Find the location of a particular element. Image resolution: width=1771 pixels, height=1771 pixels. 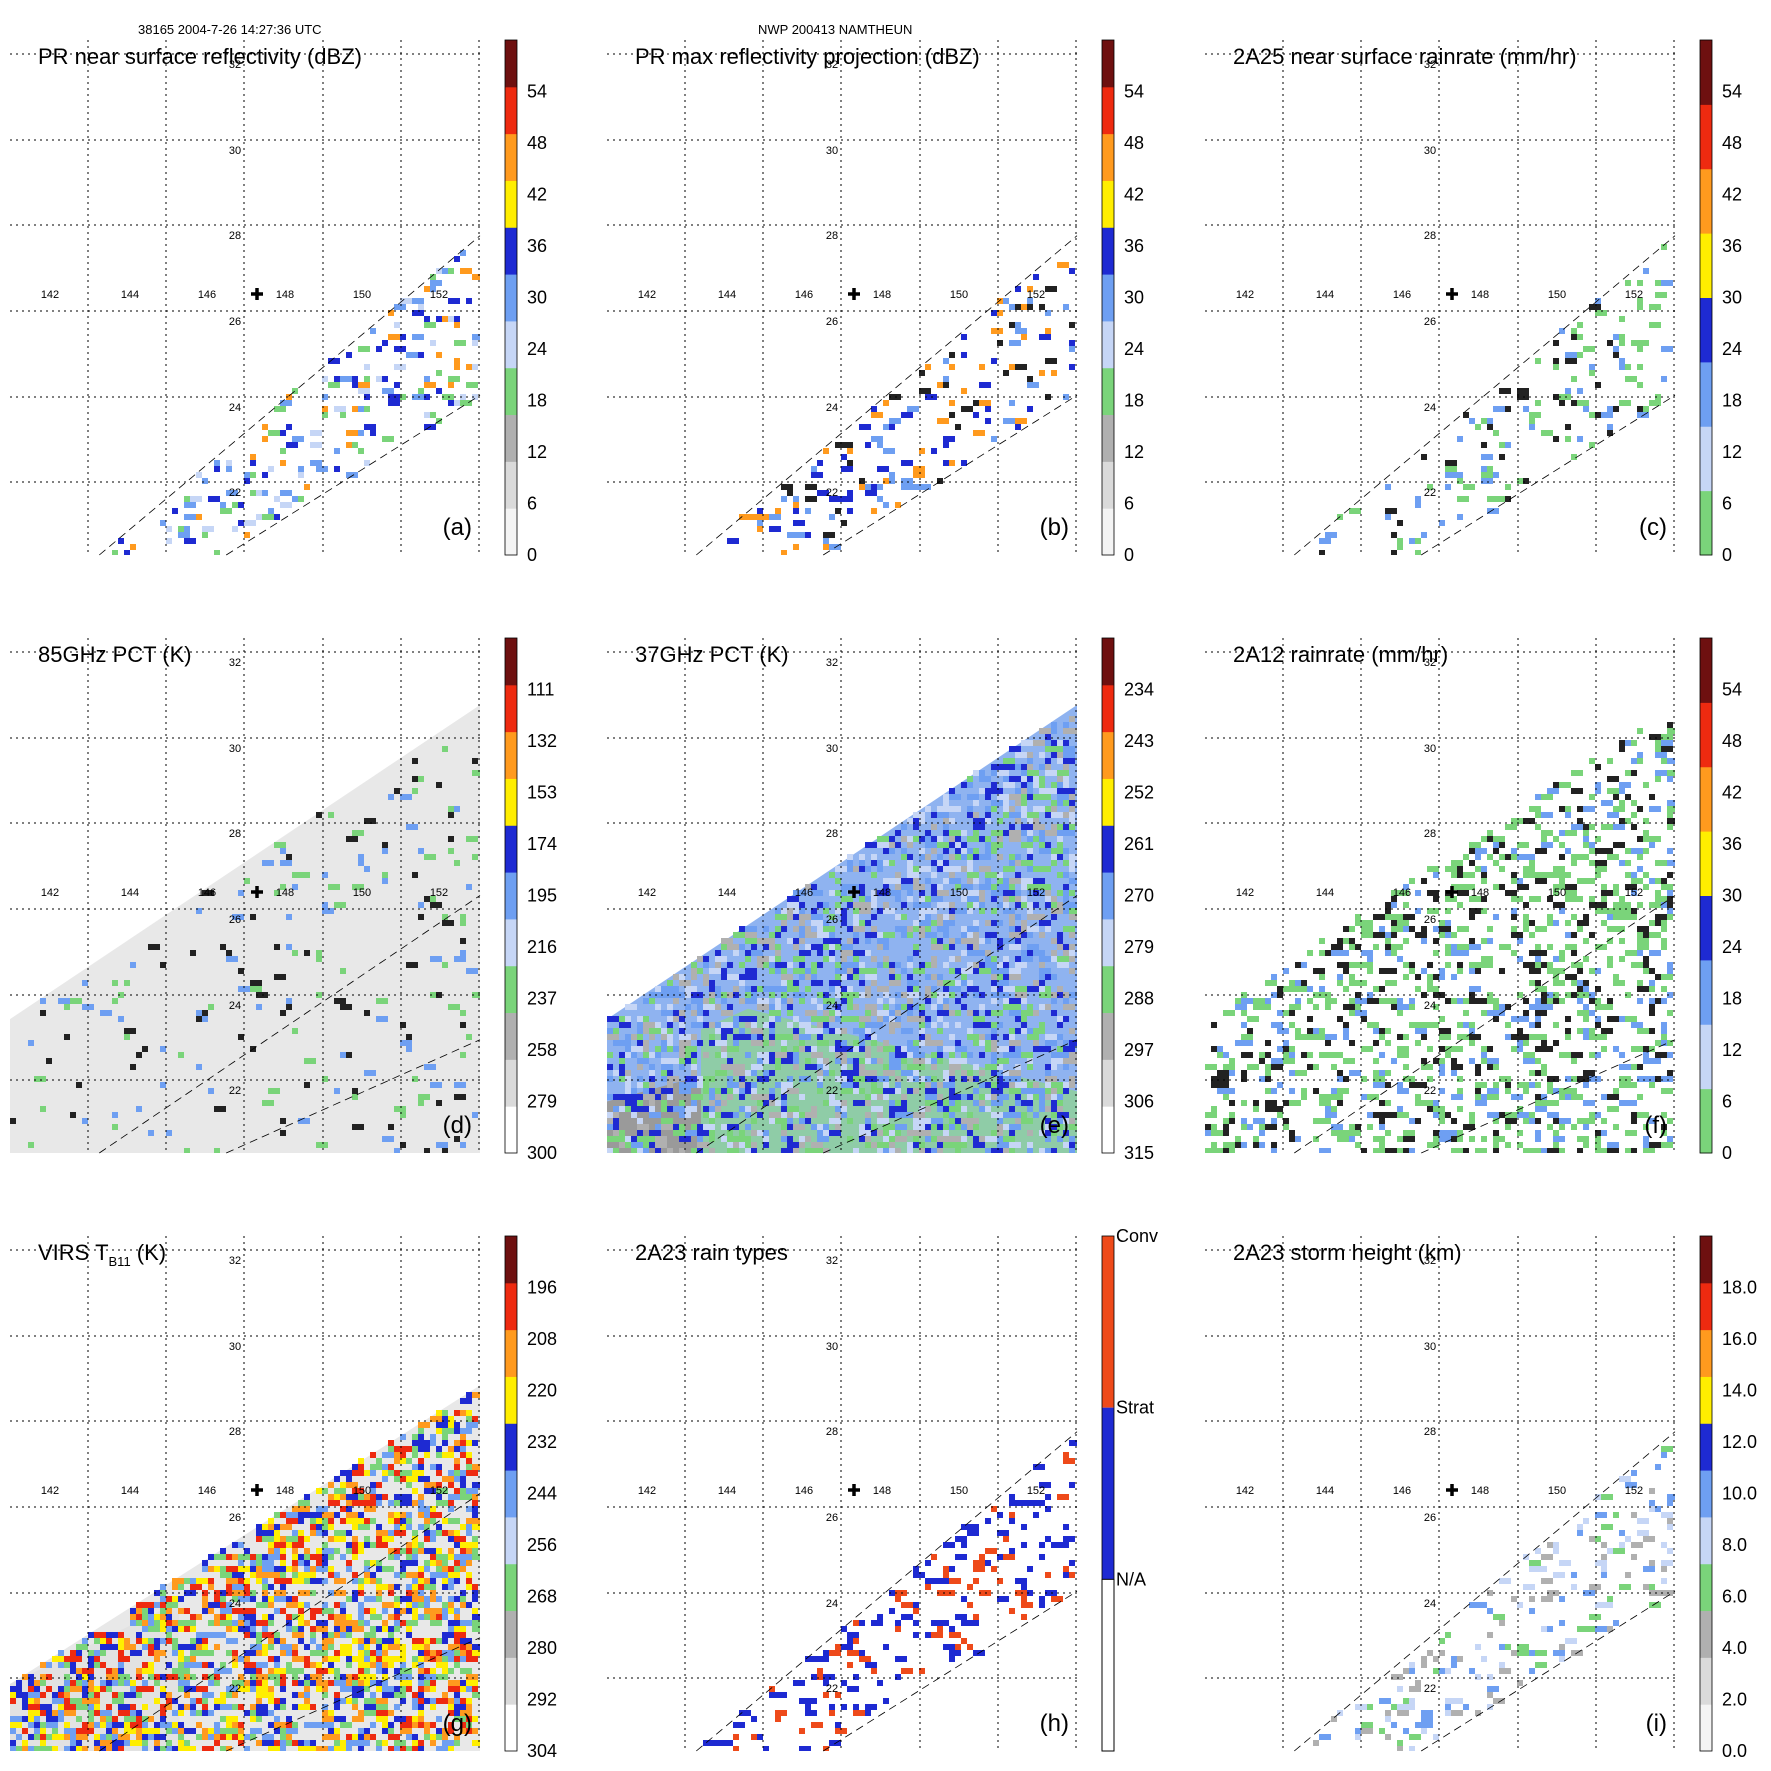

lat-label: 22 is located at coordinates (832, 1091).